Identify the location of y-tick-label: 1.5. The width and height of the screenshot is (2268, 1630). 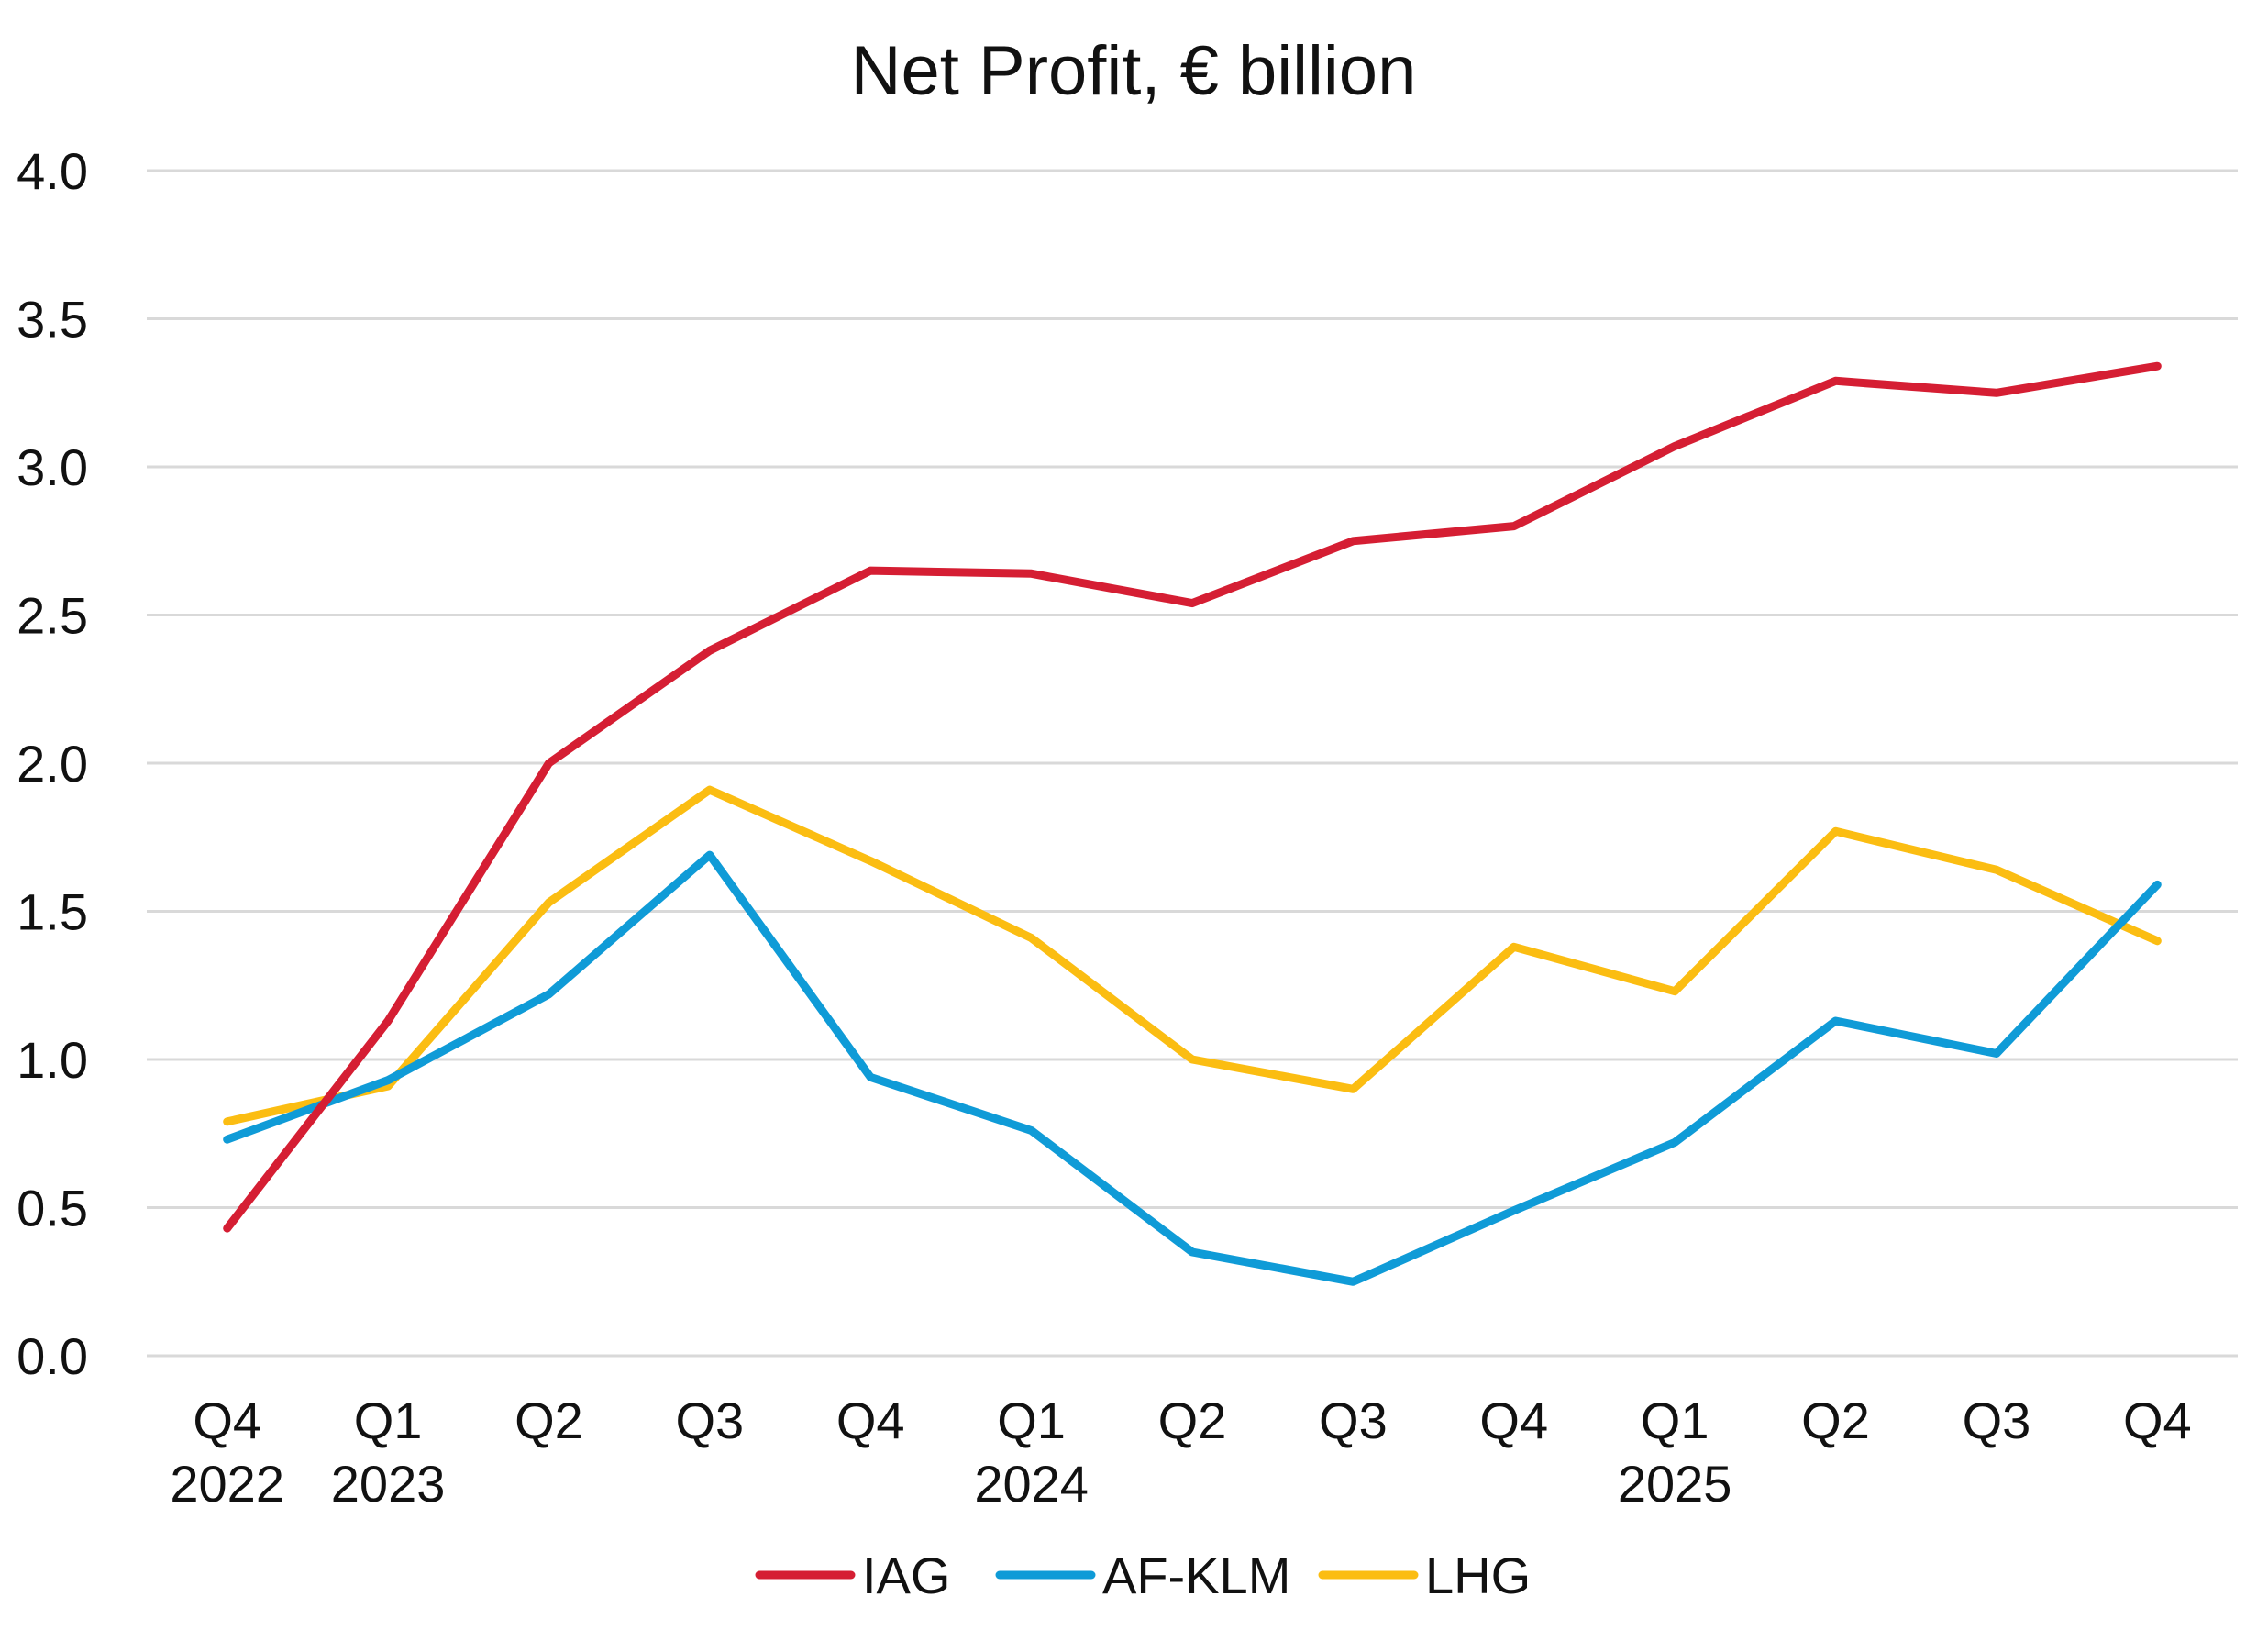
(52, 912).